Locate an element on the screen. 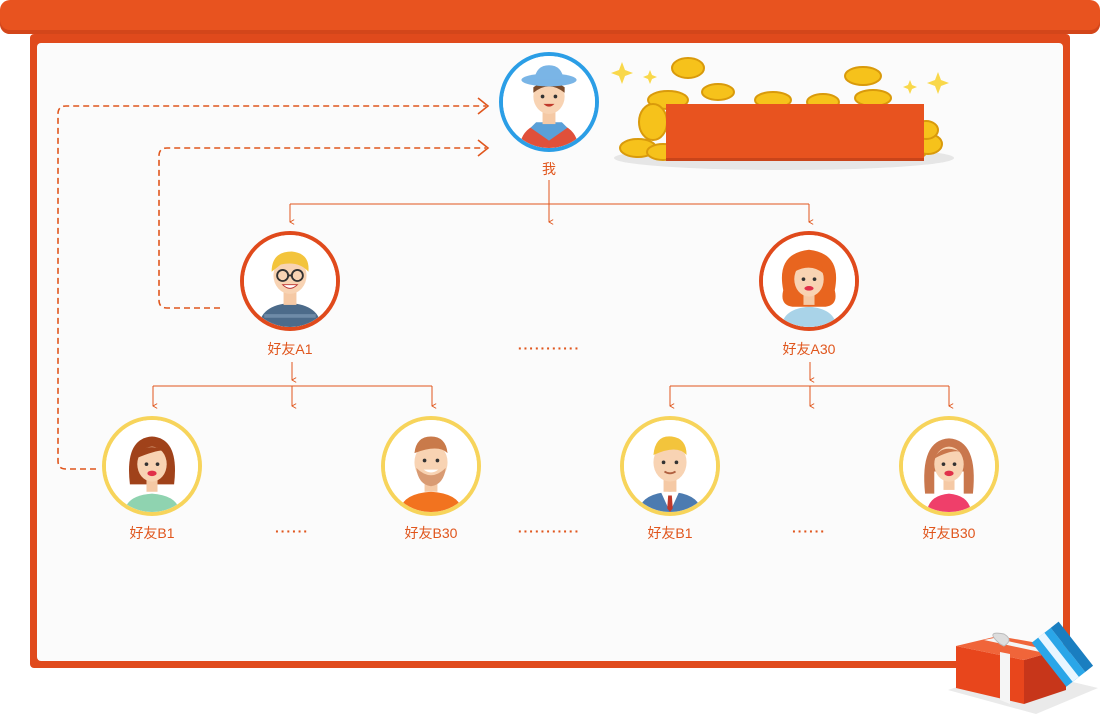 Image resolution: width=1100 pixels, height=716 pixels. gift-icon is located at coordinates (1023, 667).